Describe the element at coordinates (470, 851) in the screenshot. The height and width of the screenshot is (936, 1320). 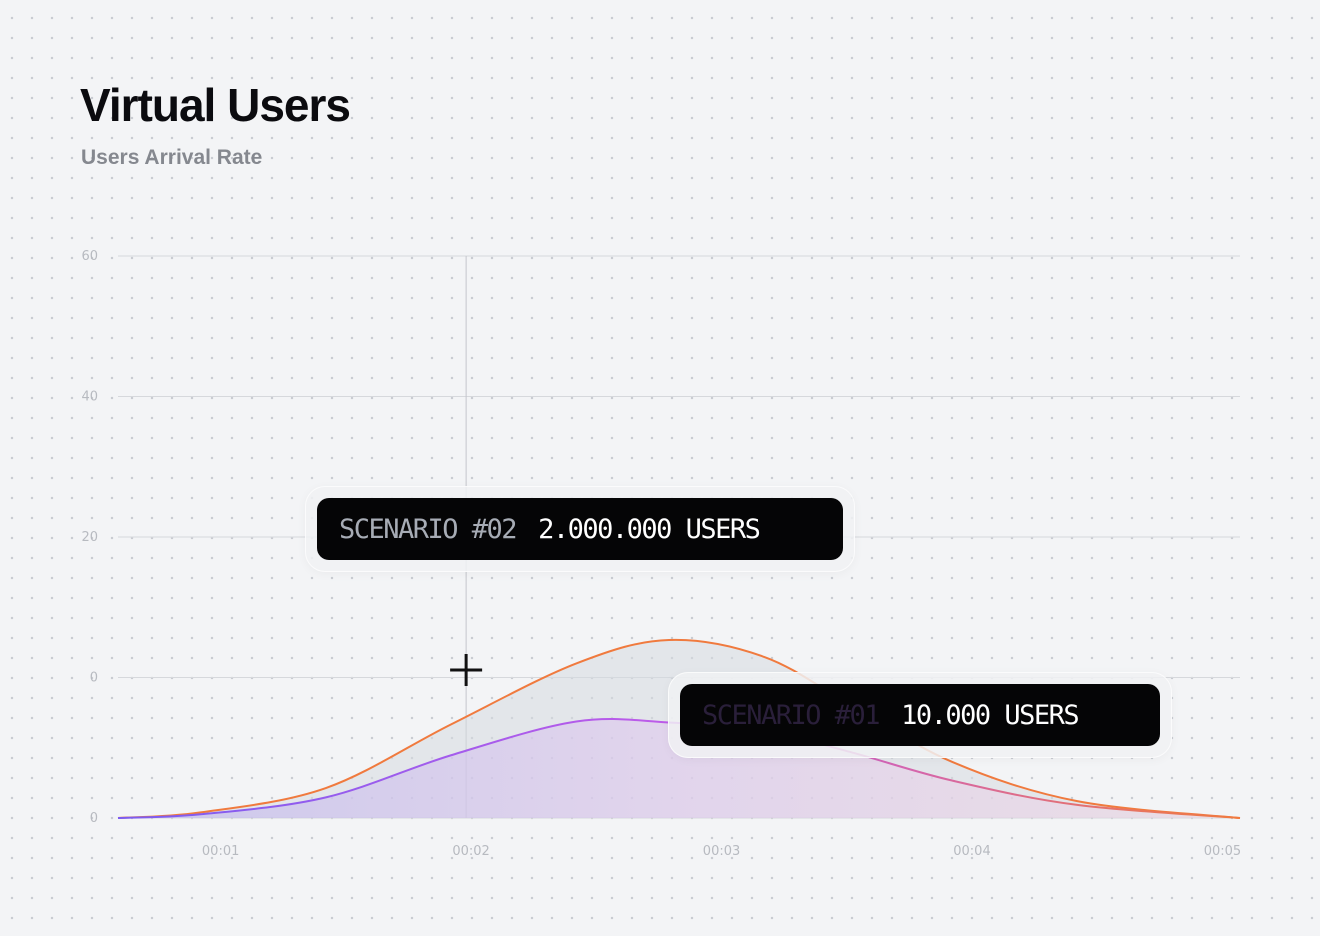
I see `x-tick-label: 00:02` at that location.